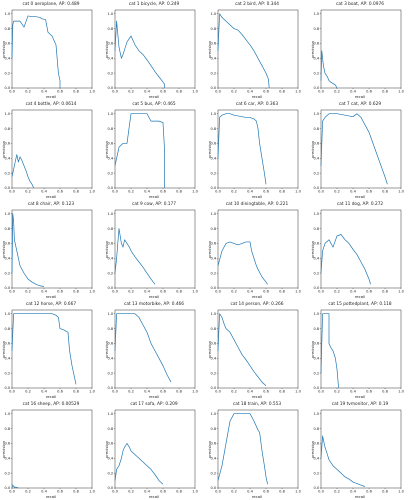  Describe the element at coordinates (257, 104) in the screenshot. I see `chart-title: cat 6 car, AP: 0.363` at that location.